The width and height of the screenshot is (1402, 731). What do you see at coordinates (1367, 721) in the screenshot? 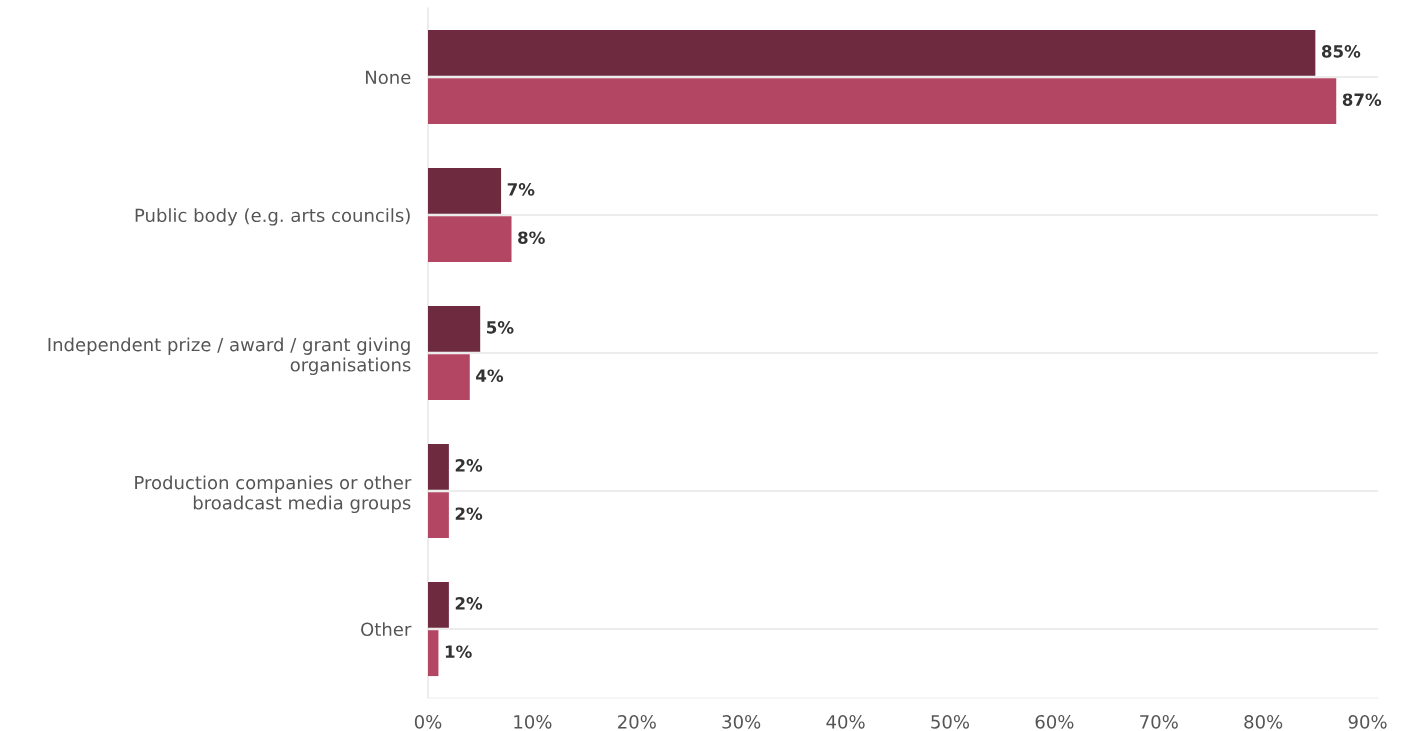
I see `x-tick-label: 90%` at bounding box center [1367, 721].